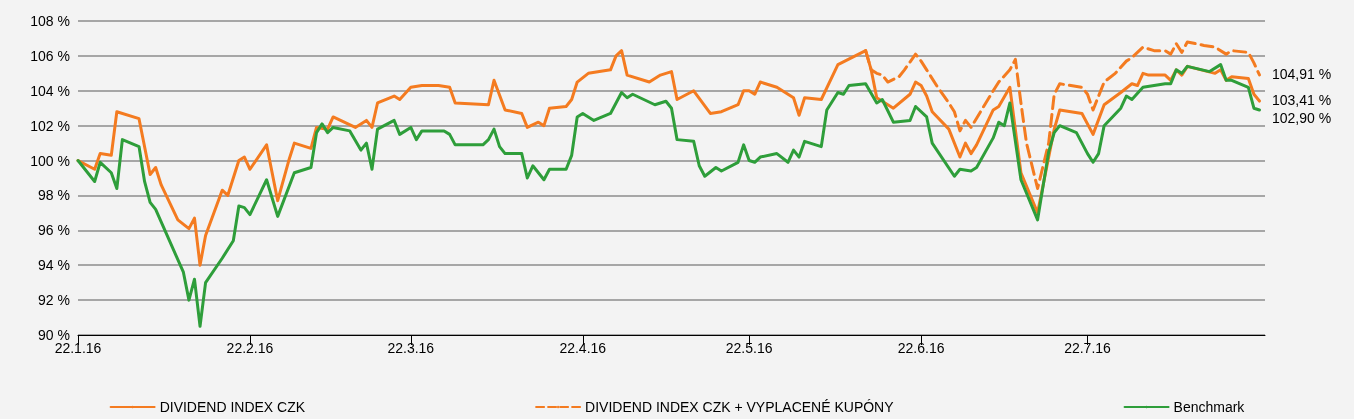 The image size is (1354, 419). Describe the element at coordinates (1209, 407) in the screenshot. I see `legend-label: Benchmark` at that location.